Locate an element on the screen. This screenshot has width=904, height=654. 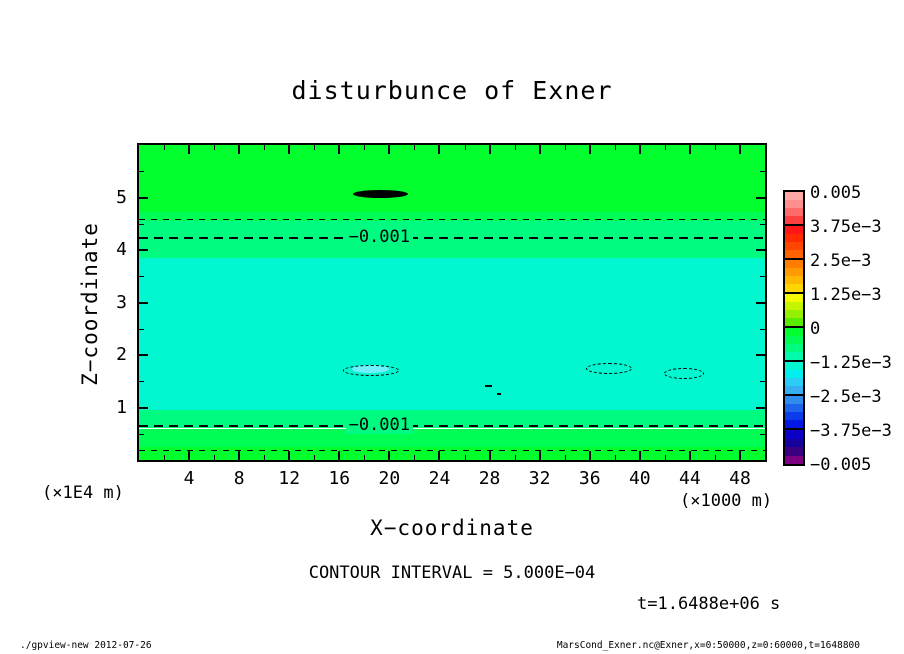
x-axis-units: (×1000 m) is located at coordinates (726, 501).